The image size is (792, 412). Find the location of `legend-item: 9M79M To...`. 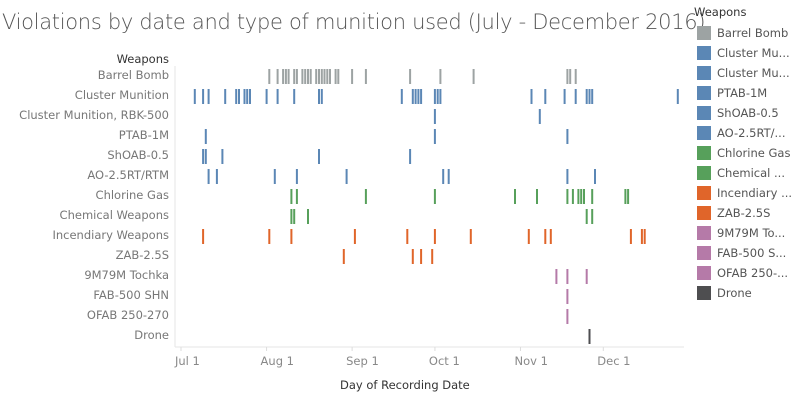

legend-item: 9M79M To... is located at coordinates (741, 233).